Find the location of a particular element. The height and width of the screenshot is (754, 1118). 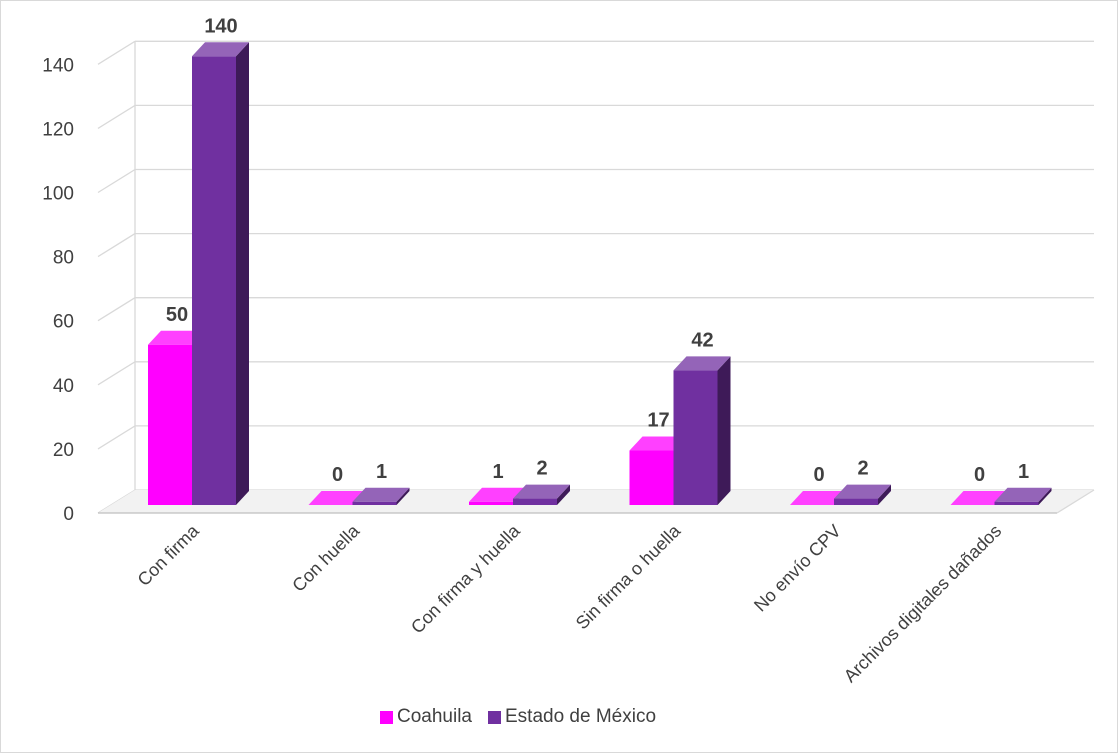

y-tick-label: 0 is located at coordinates (68, 514).